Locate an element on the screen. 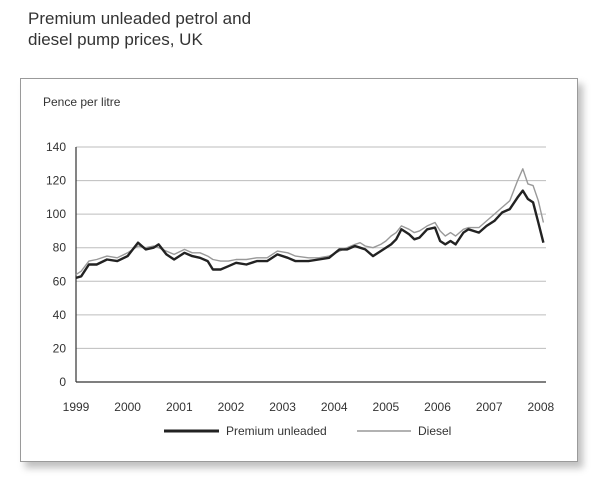 The height and width of the screenshot is (493, 600). x-axis-ticks: 1999 2000 2001 2002 2003 2004 2005 2006 2007 2008 is located at coordinates (309, 407).